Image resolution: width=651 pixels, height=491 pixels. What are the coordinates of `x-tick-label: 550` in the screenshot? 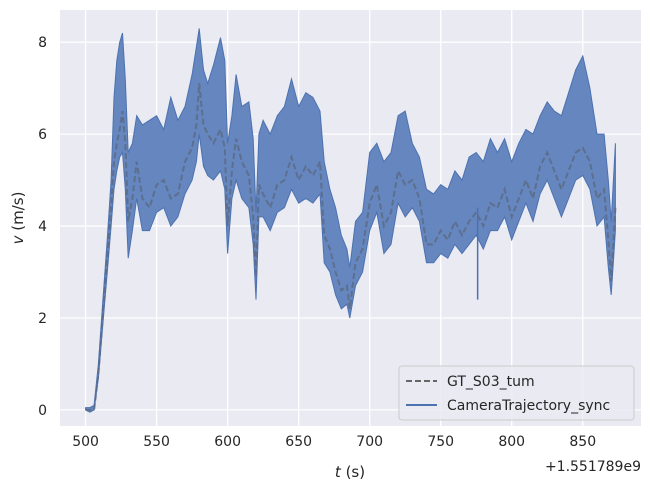 It's located at (156, 442).